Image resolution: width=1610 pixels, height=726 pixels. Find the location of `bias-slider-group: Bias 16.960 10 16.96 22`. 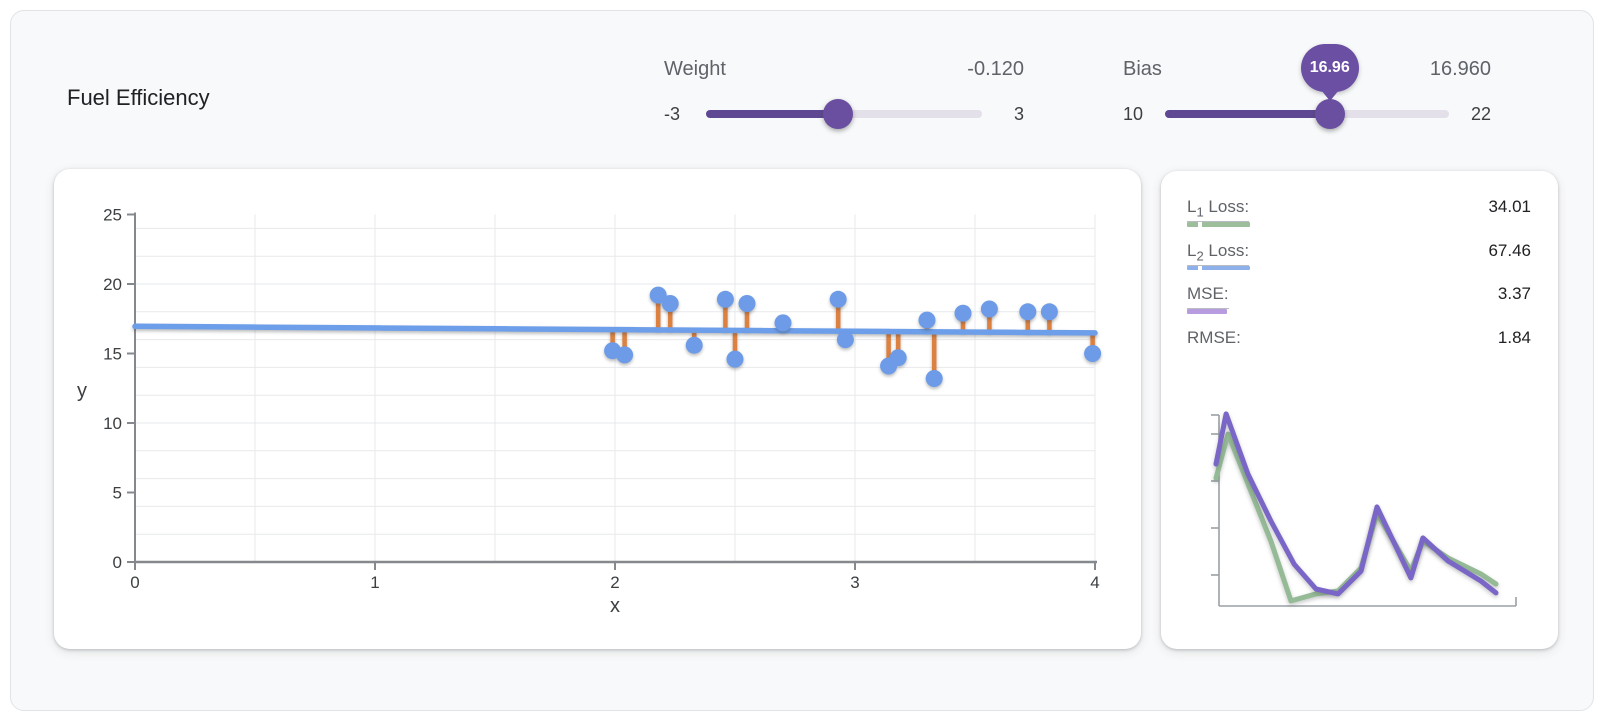

bias-slider-group: Bias 16.960 10 16.96 22 is located at coordinates (1302, 87).